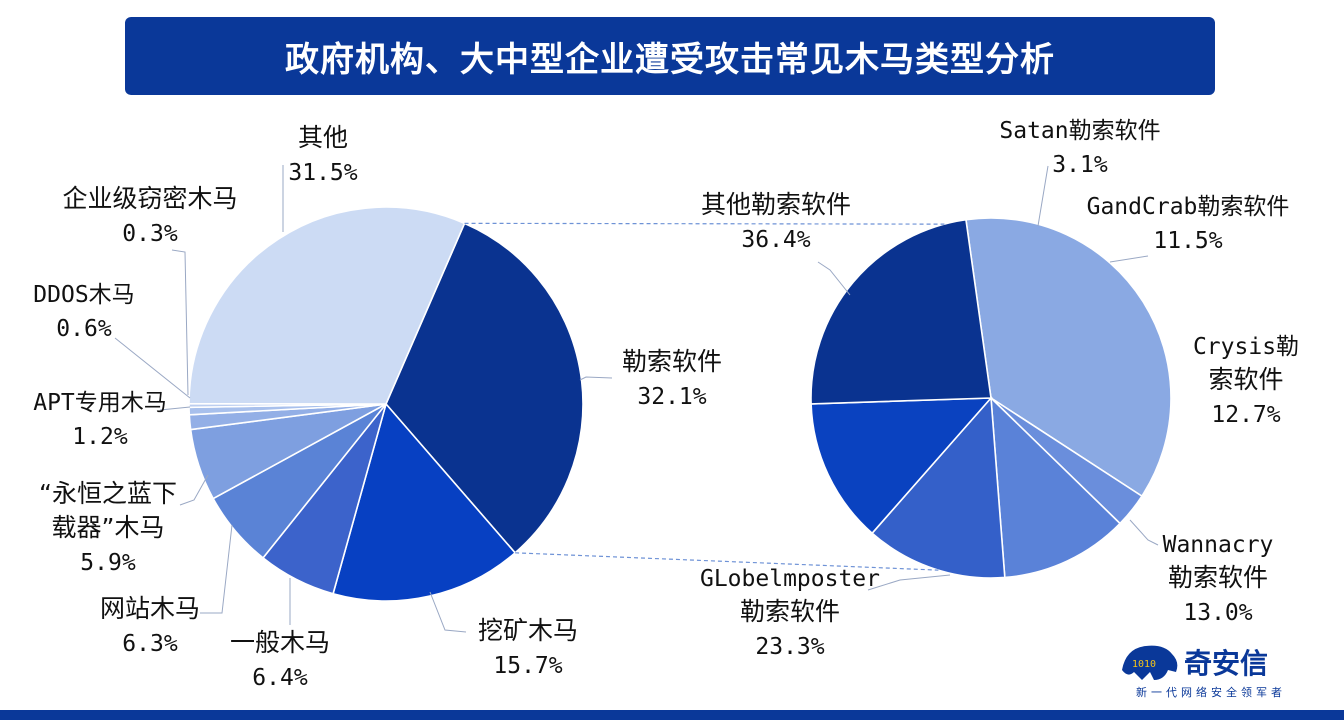 The width and height of the screenshot is (1344, 720). What do you see at coordinates (322, 173) in the screenshot?
I see `main-pie-label-0-percent: 31.5%` at bounding box center [322, 173].